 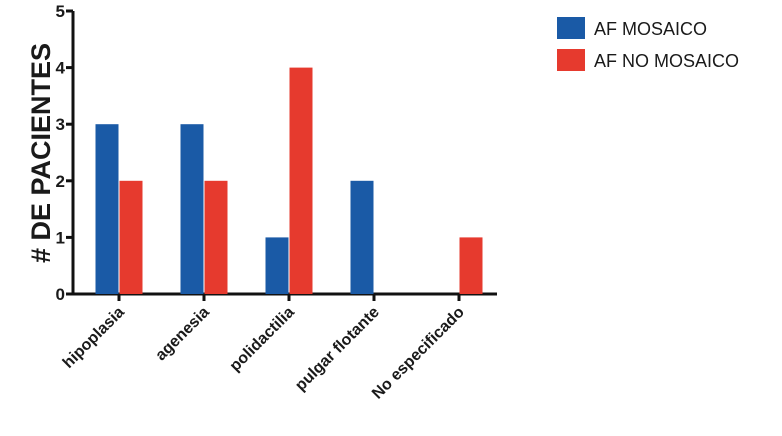 What do you see at coordinates (648, 44) in the screenshot?
I see `legend: AF MOSAICO AF NO MOSAICO` at bounding box center [648, 44].